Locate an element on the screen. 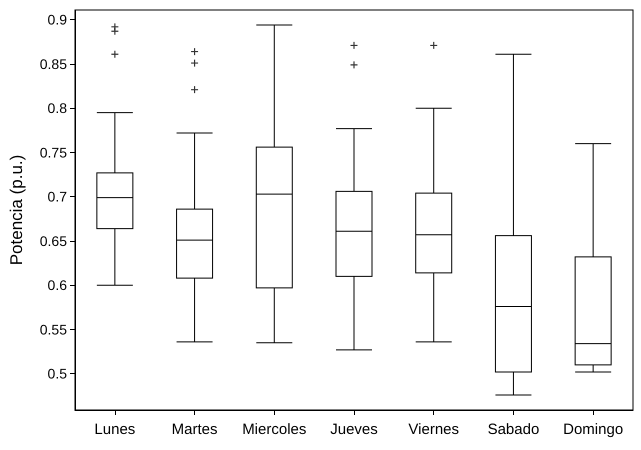 This screenshot has height=450, width=641. x-tick-label: Domingo is located at coordinates (593, 429).